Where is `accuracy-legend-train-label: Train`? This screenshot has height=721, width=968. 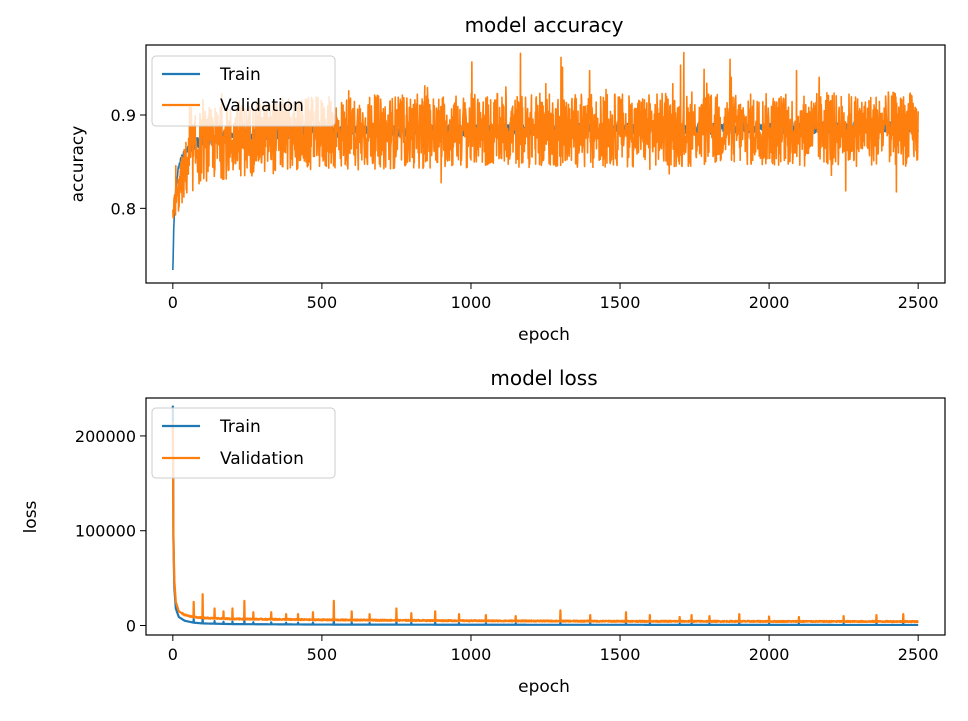
accuracy-legend-train-label: Train is located at coordinates (240, 75).